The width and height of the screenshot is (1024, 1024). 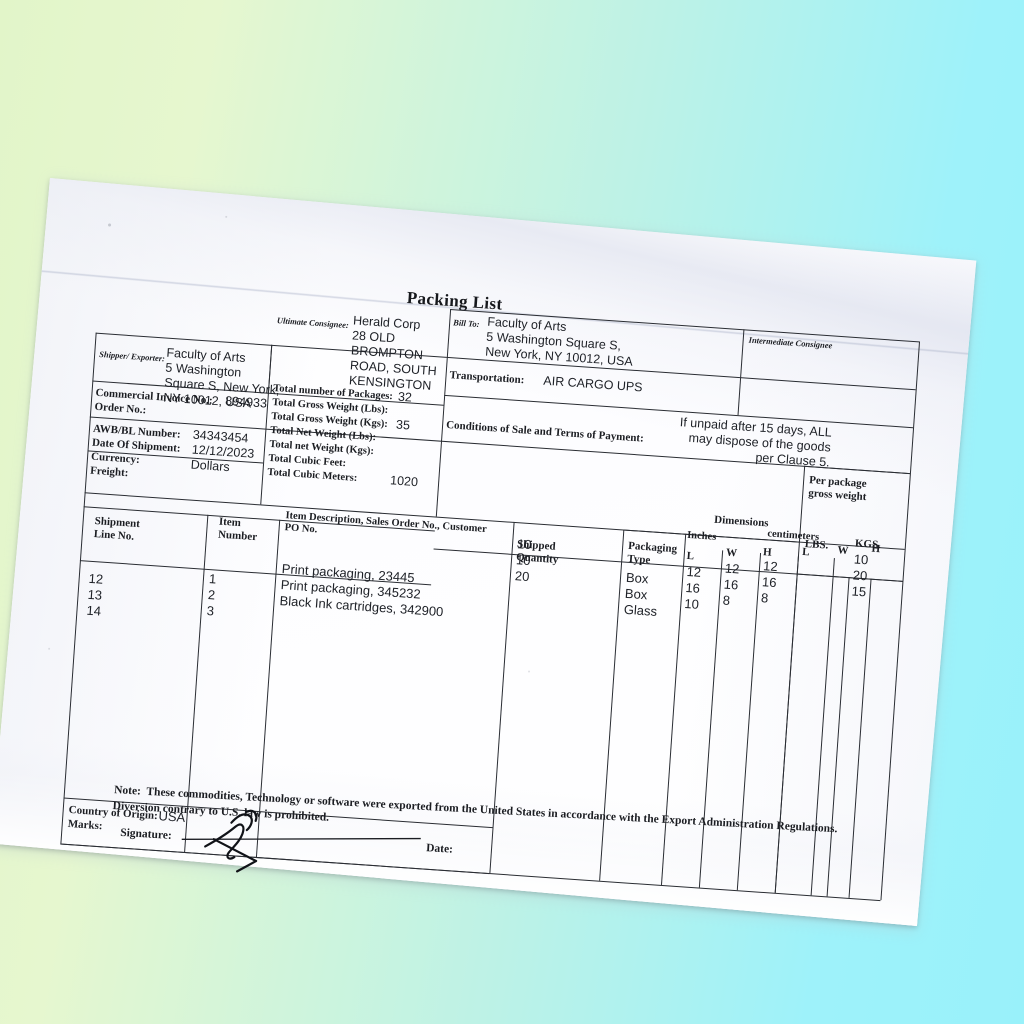 I want to click on table-row: 14, so click(x=94, y=610).